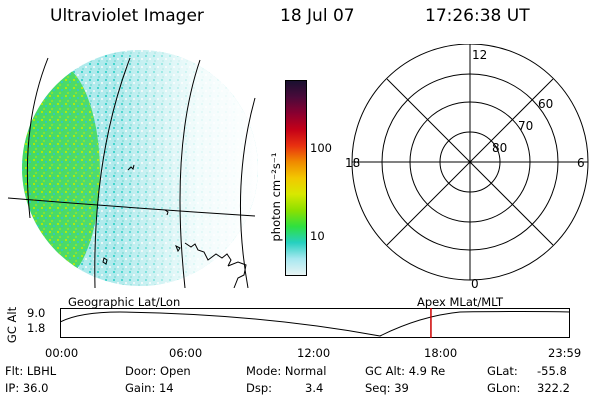  Describe the element at coordinates (27, 388) in the screenshot. I see `ip-info: IP: 36.0` at that location.